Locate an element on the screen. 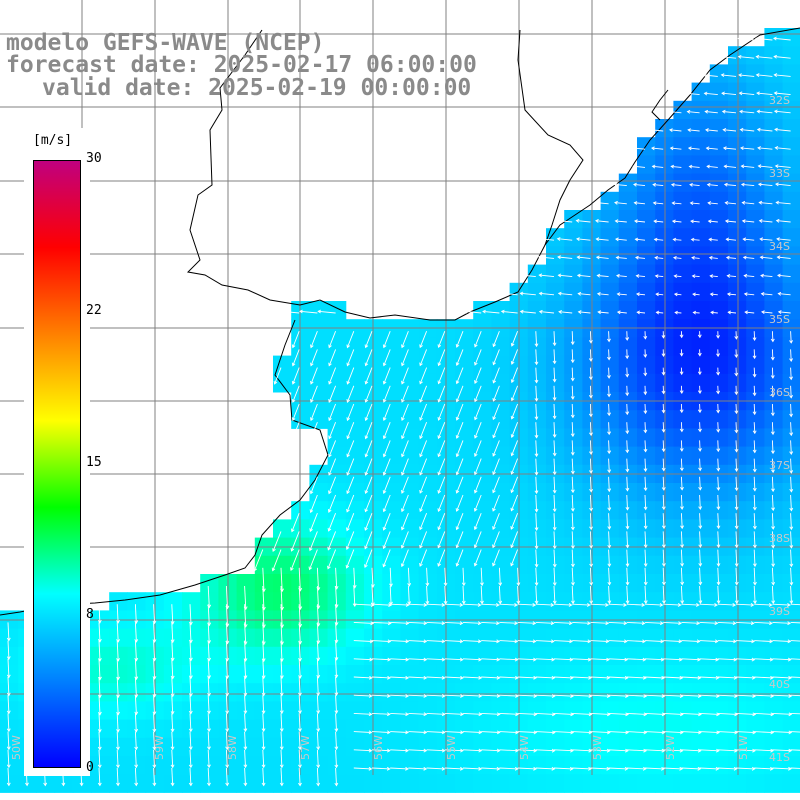 This screenshot has width=800, height=800. latitude-label: 36S is located at coordinates (779, 392).